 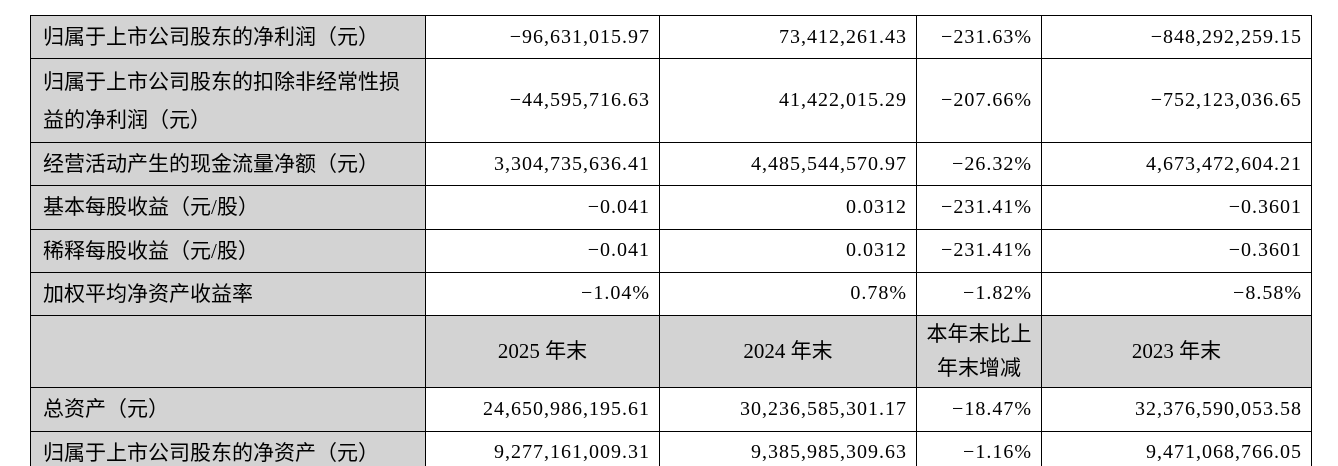 I want to click on value-cell: 9,277,161,009.31, so click(x=542, y=448).